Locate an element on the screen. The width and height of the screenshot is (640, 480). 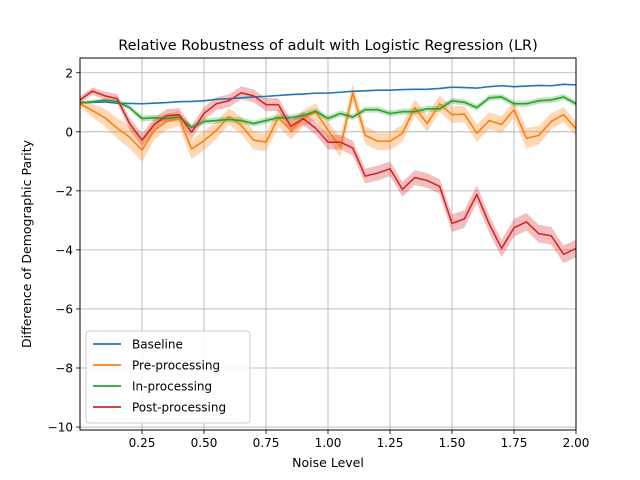
y-axis-label: Difference of Demographic Parity is located at coordinates (26, 243).